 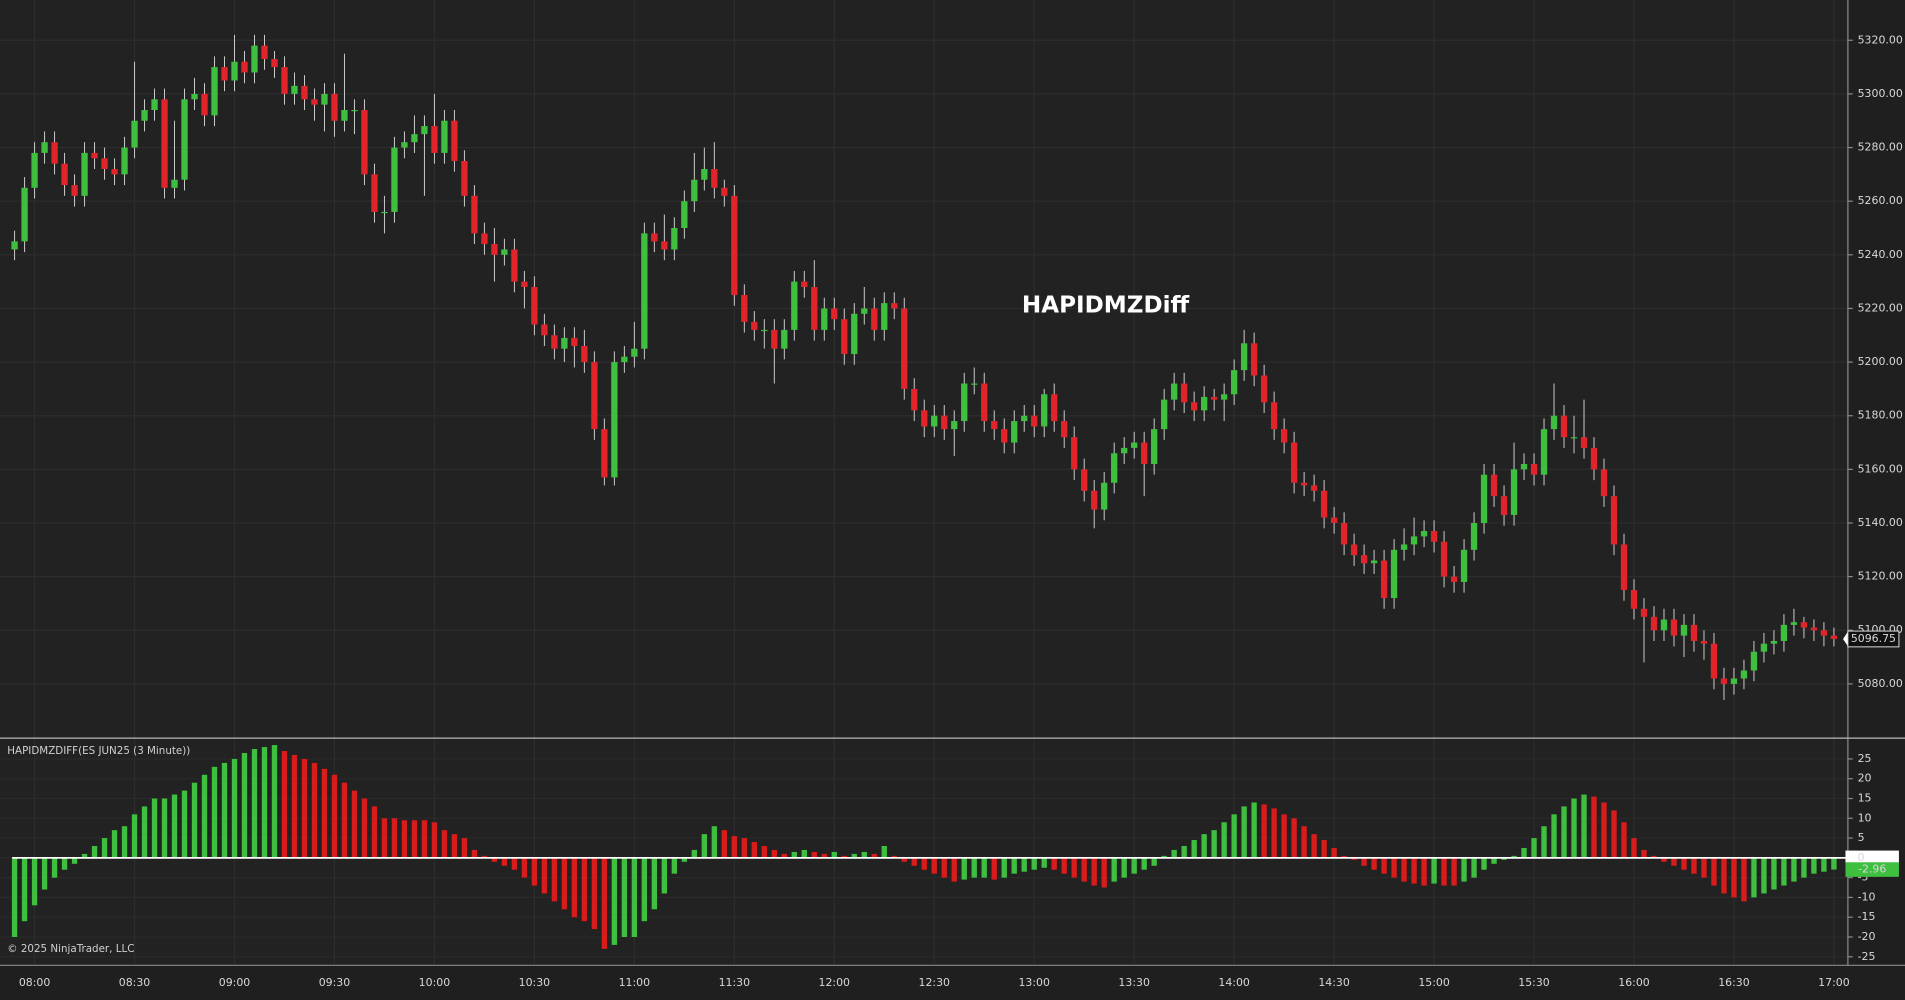 What do you see at coordinates (1434, 982) in the screenshot?
I see `x-tick-label: 15:00` at bounding box center [1434, 982].